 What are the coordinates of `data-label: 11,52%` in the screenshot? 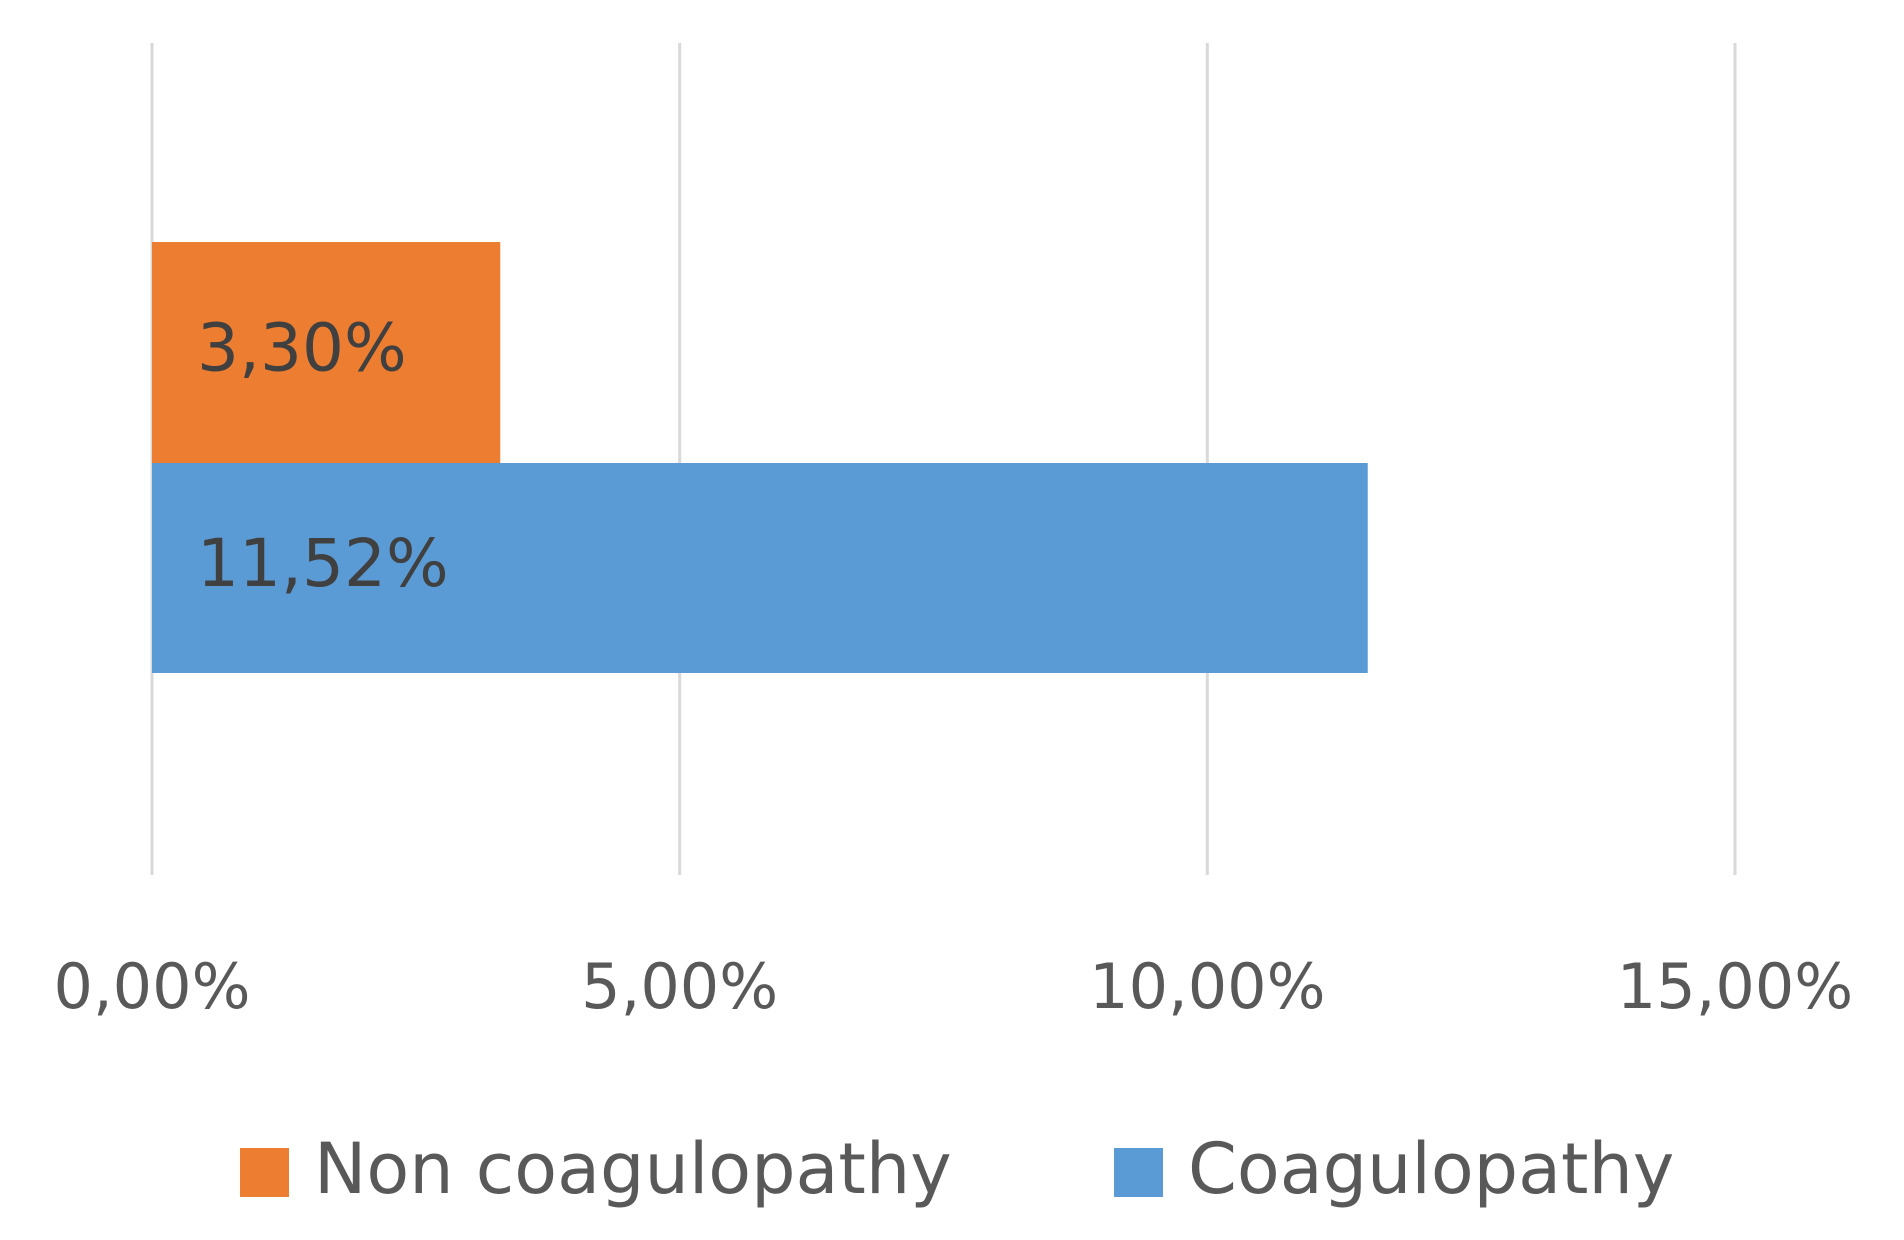 It's located at (323, 563).